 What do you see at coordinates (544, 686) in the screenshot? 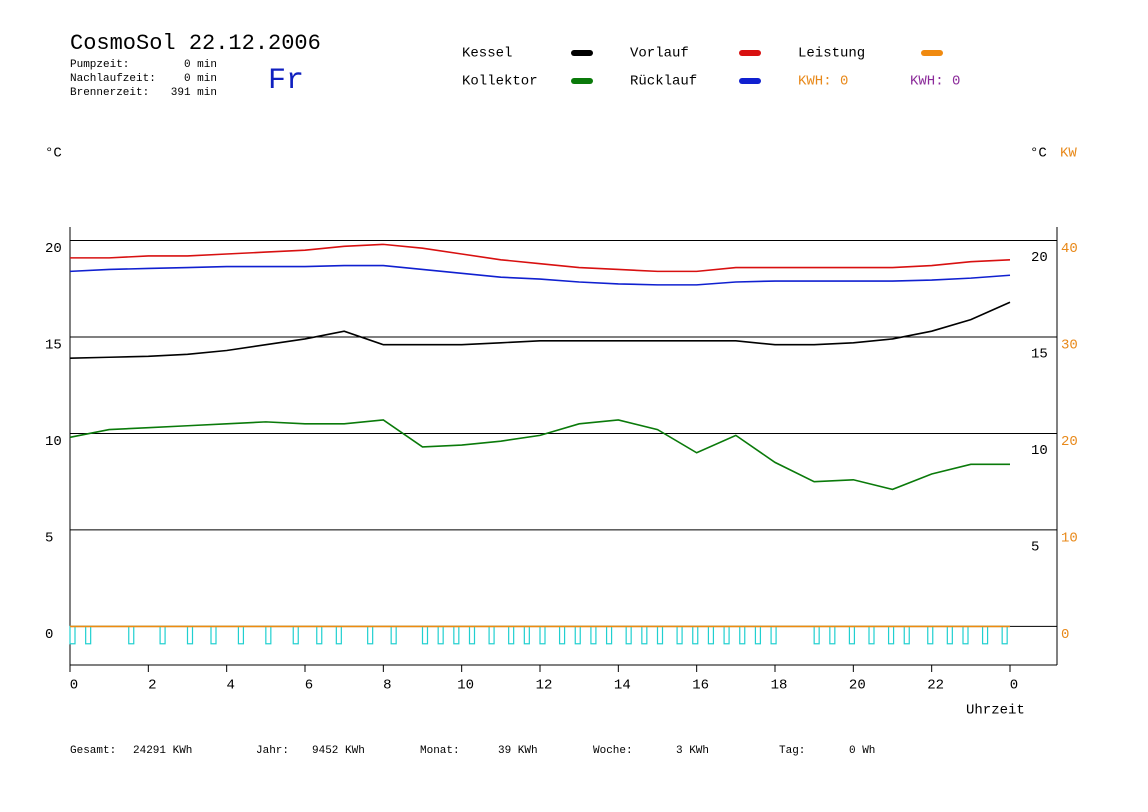
I see `x-tick-label: 12` at bounding box center [544, 686].